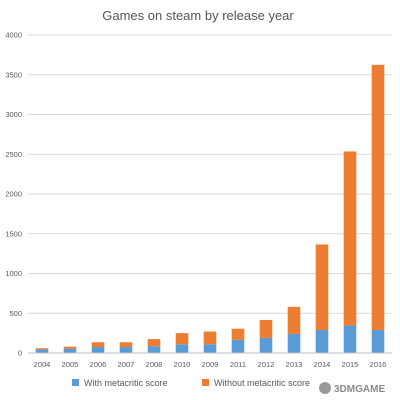  Describe the element at coordinates (238, 346) in the screenshot. I see `bar-with-metacritic-2011` at that location.